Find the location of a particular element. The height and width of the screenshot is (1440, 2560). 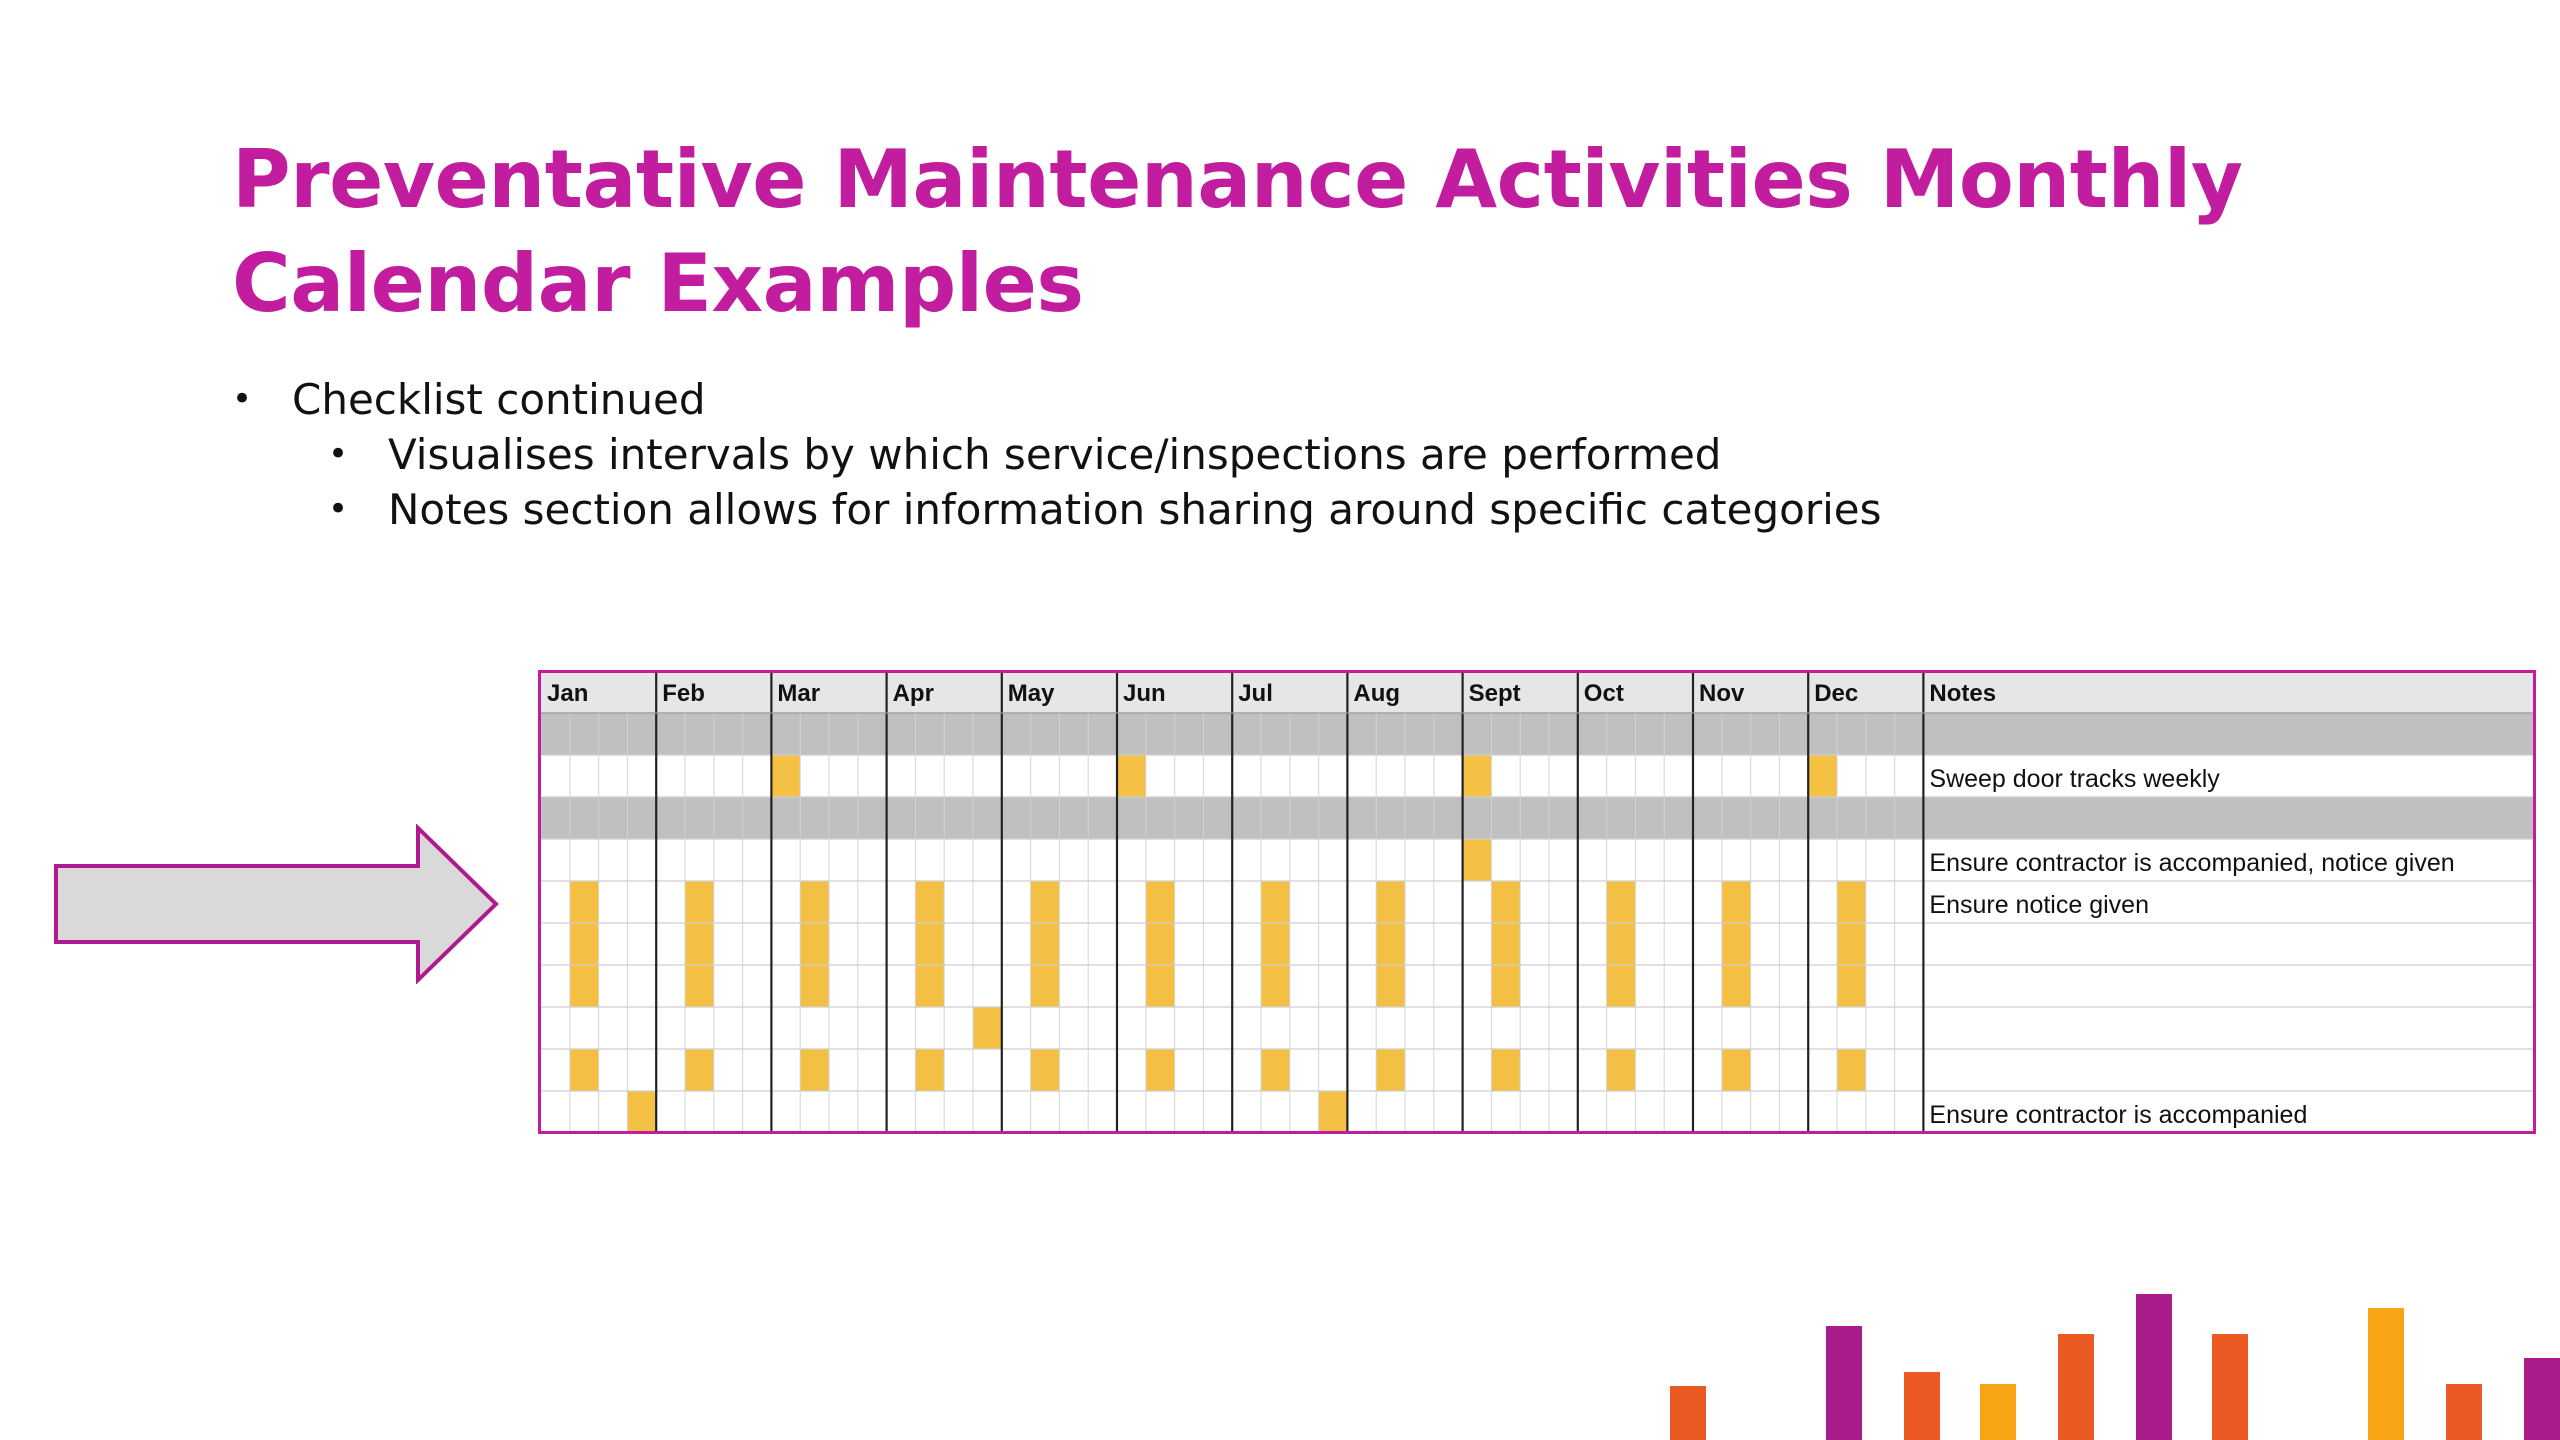

month-label: Oct is located at coordinates (1604, 693).